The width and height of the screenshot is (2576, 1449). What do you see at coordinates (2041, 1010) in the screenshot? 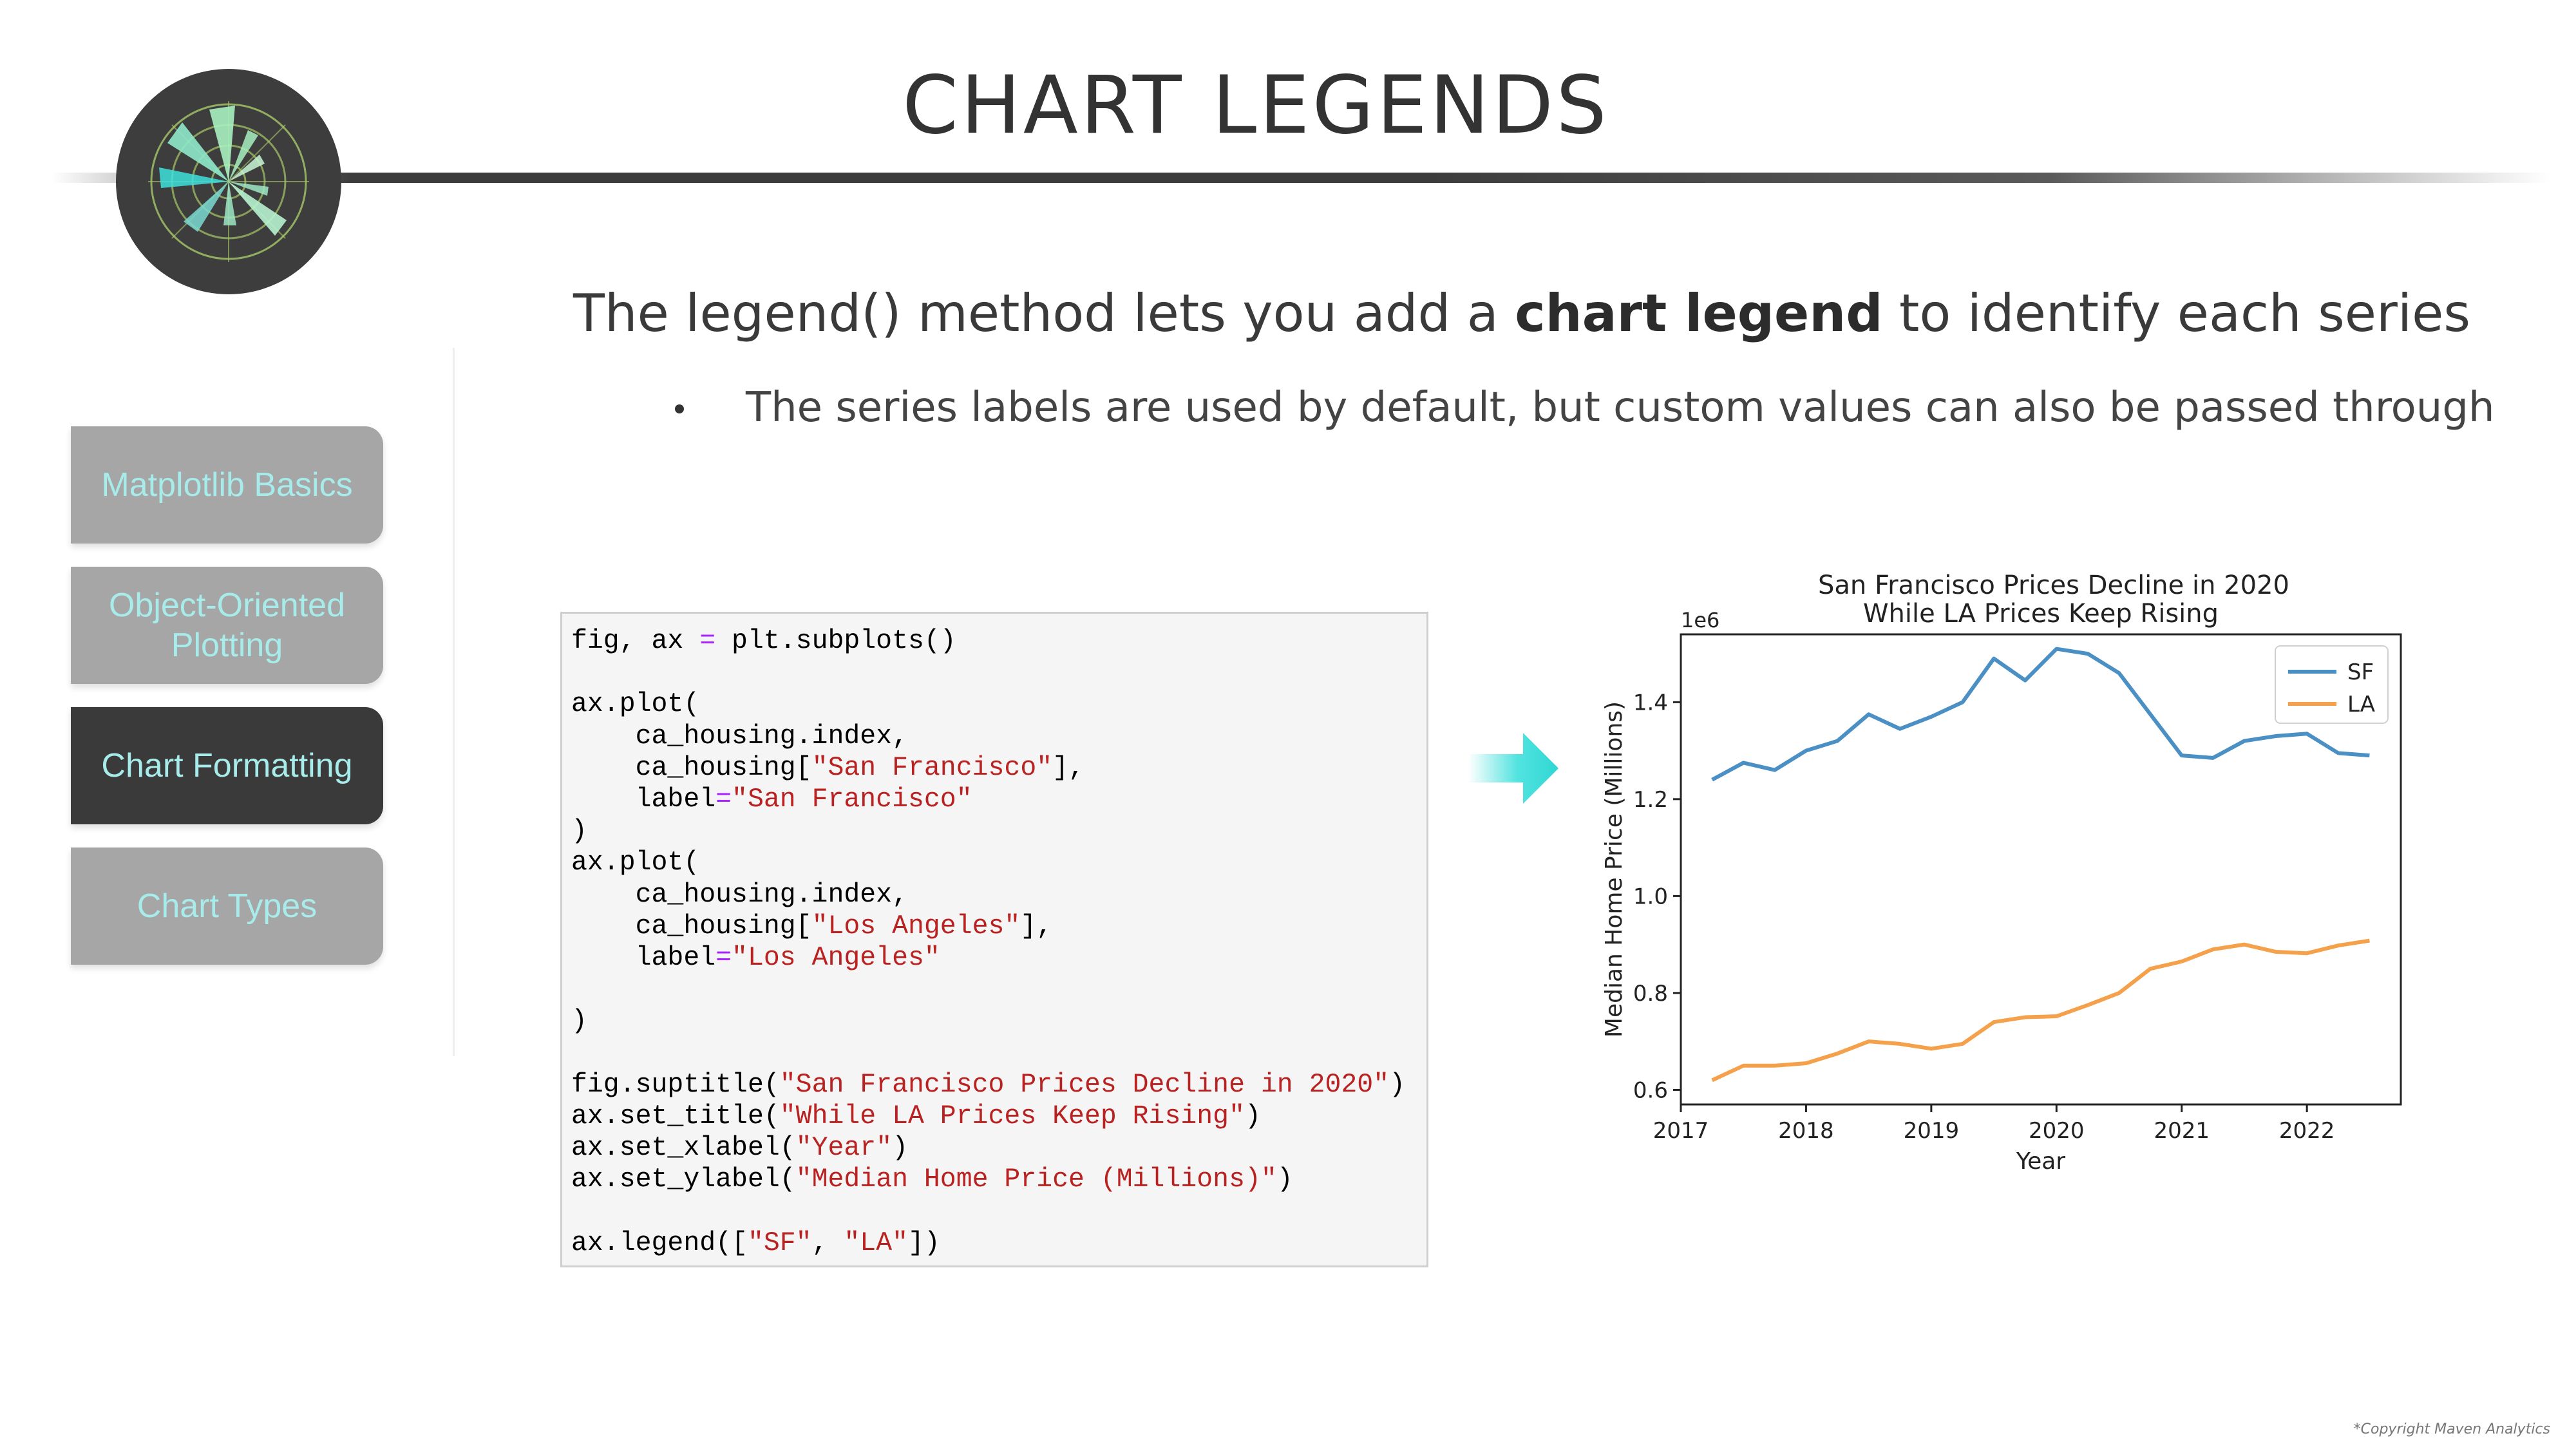
I see `series-line-la` at bounding box center [2041, 1010].